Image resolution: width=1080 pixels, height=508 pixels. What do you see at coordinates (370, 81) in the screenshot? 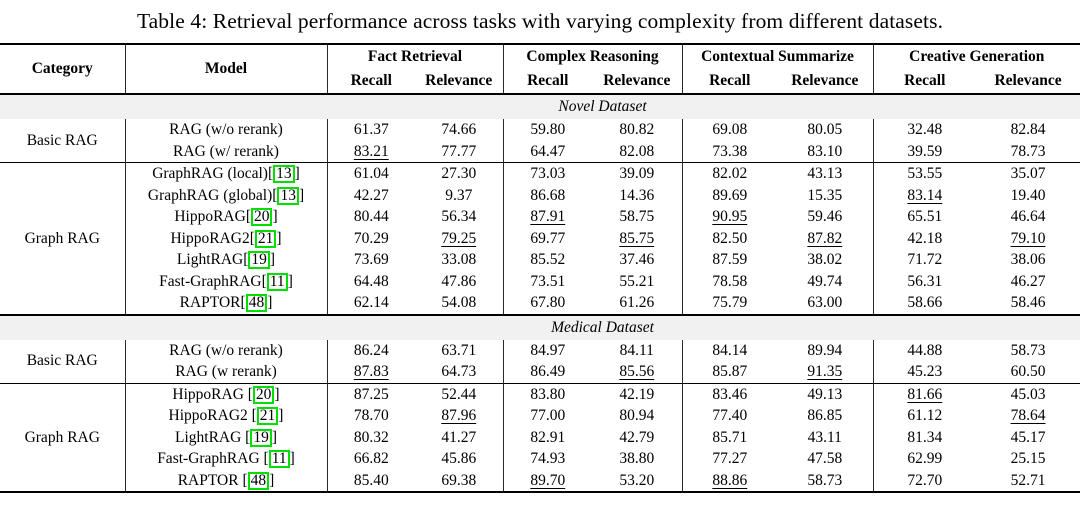
I see `col-header-fact-recall: Recall` at bounding box center [370, 81].